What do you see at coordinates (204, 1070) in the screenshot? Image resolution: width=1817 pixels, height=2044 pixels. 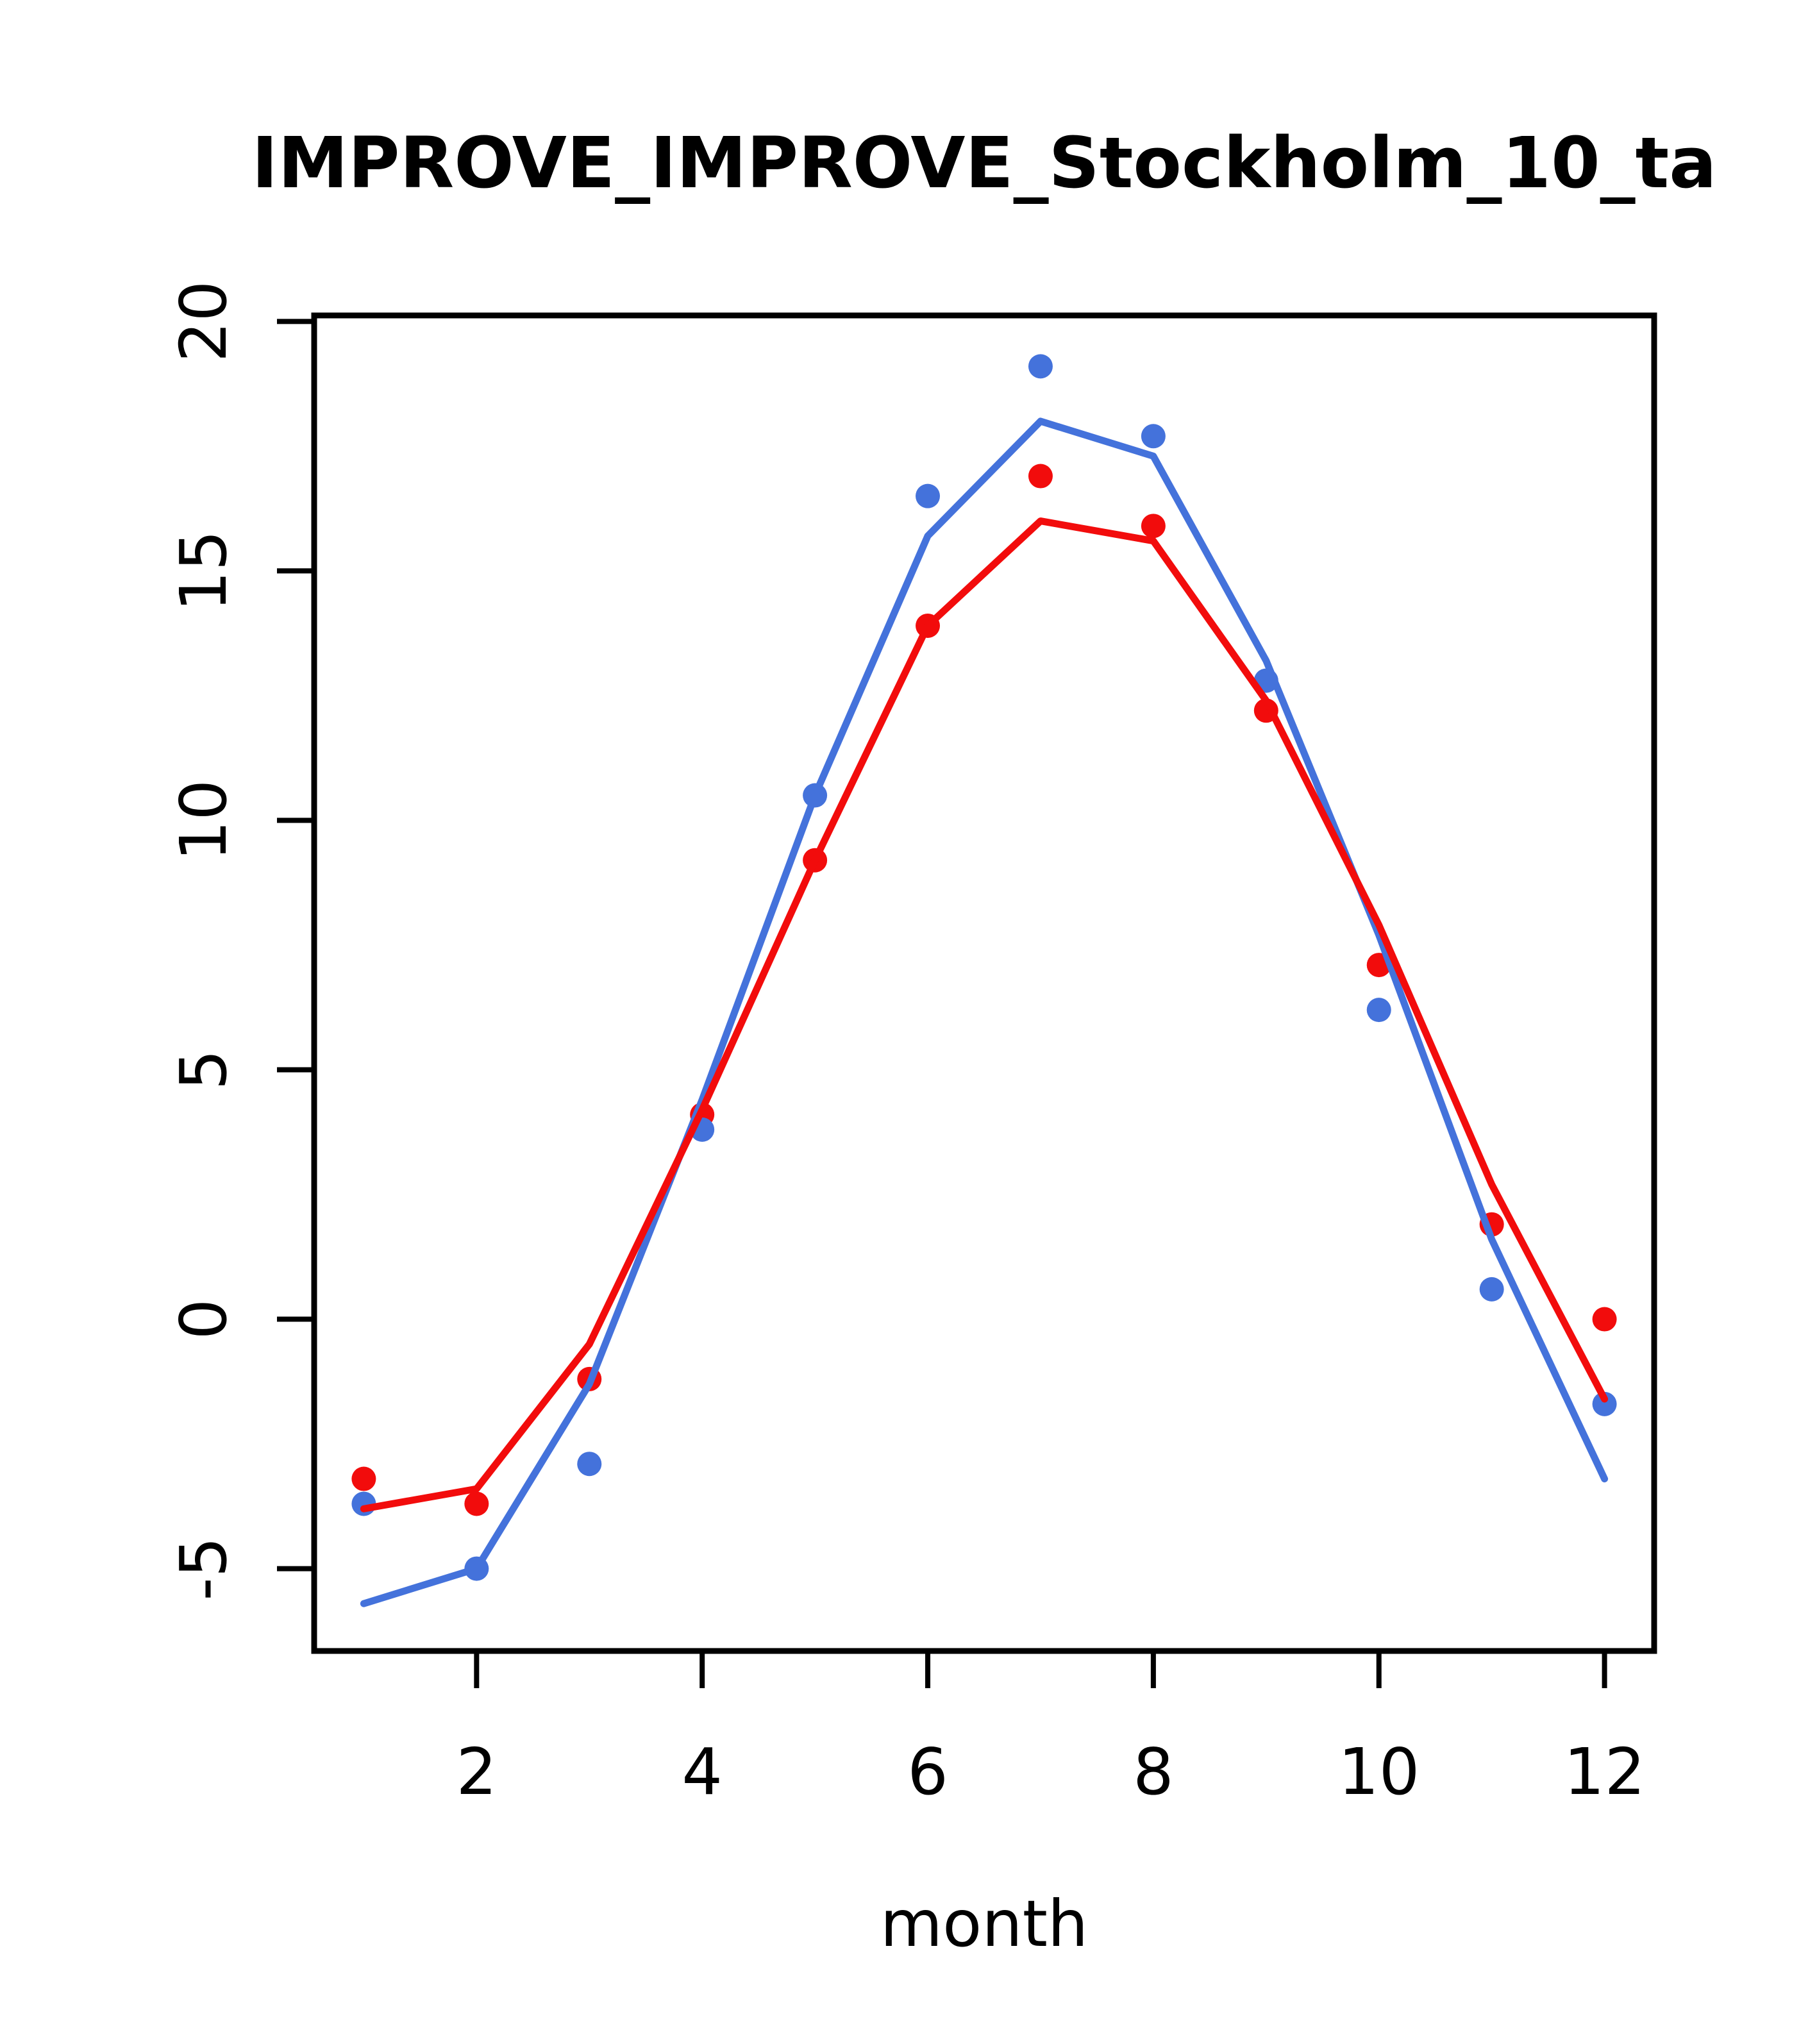 I see `y-tick-label: 5` at bounding box center [204, 1070].